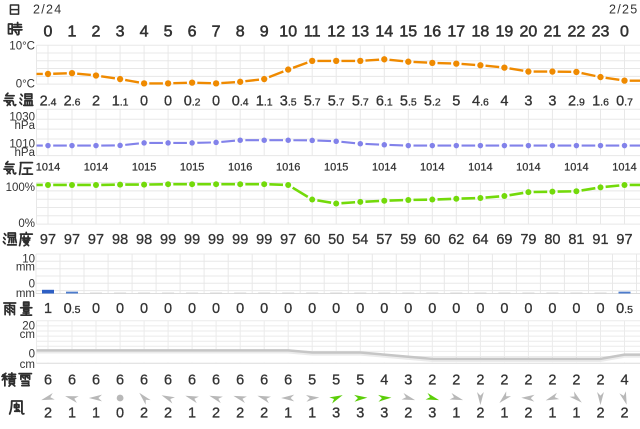 This screenshot has width=640, height=429. What do you see at coordinates (504, 240) in the screenshot?
I see `svg-text: 69` at bounding box center [504, 240].